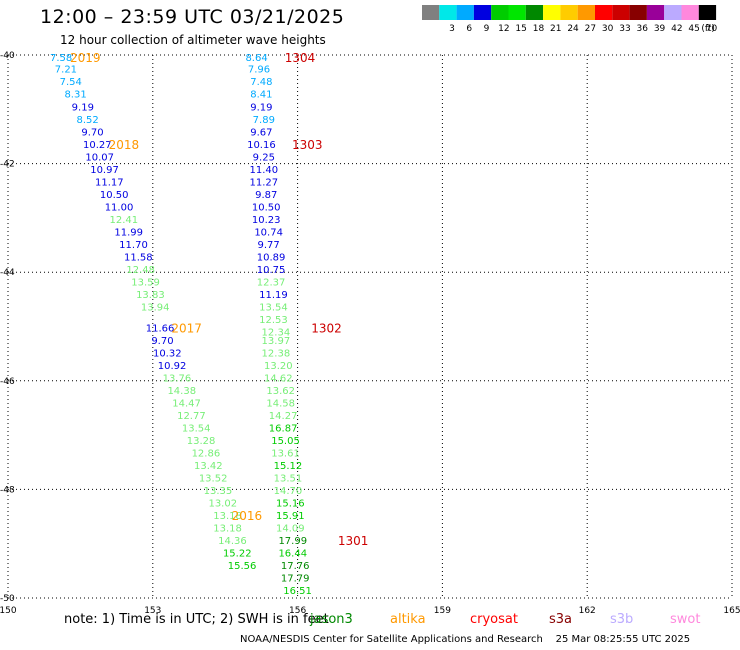 This screenshot has height=650, width=740. What do you see at coordinates (7, 165) in the screenshot?
I see `y-tick-label: -42` at bounding box center [7, 165].